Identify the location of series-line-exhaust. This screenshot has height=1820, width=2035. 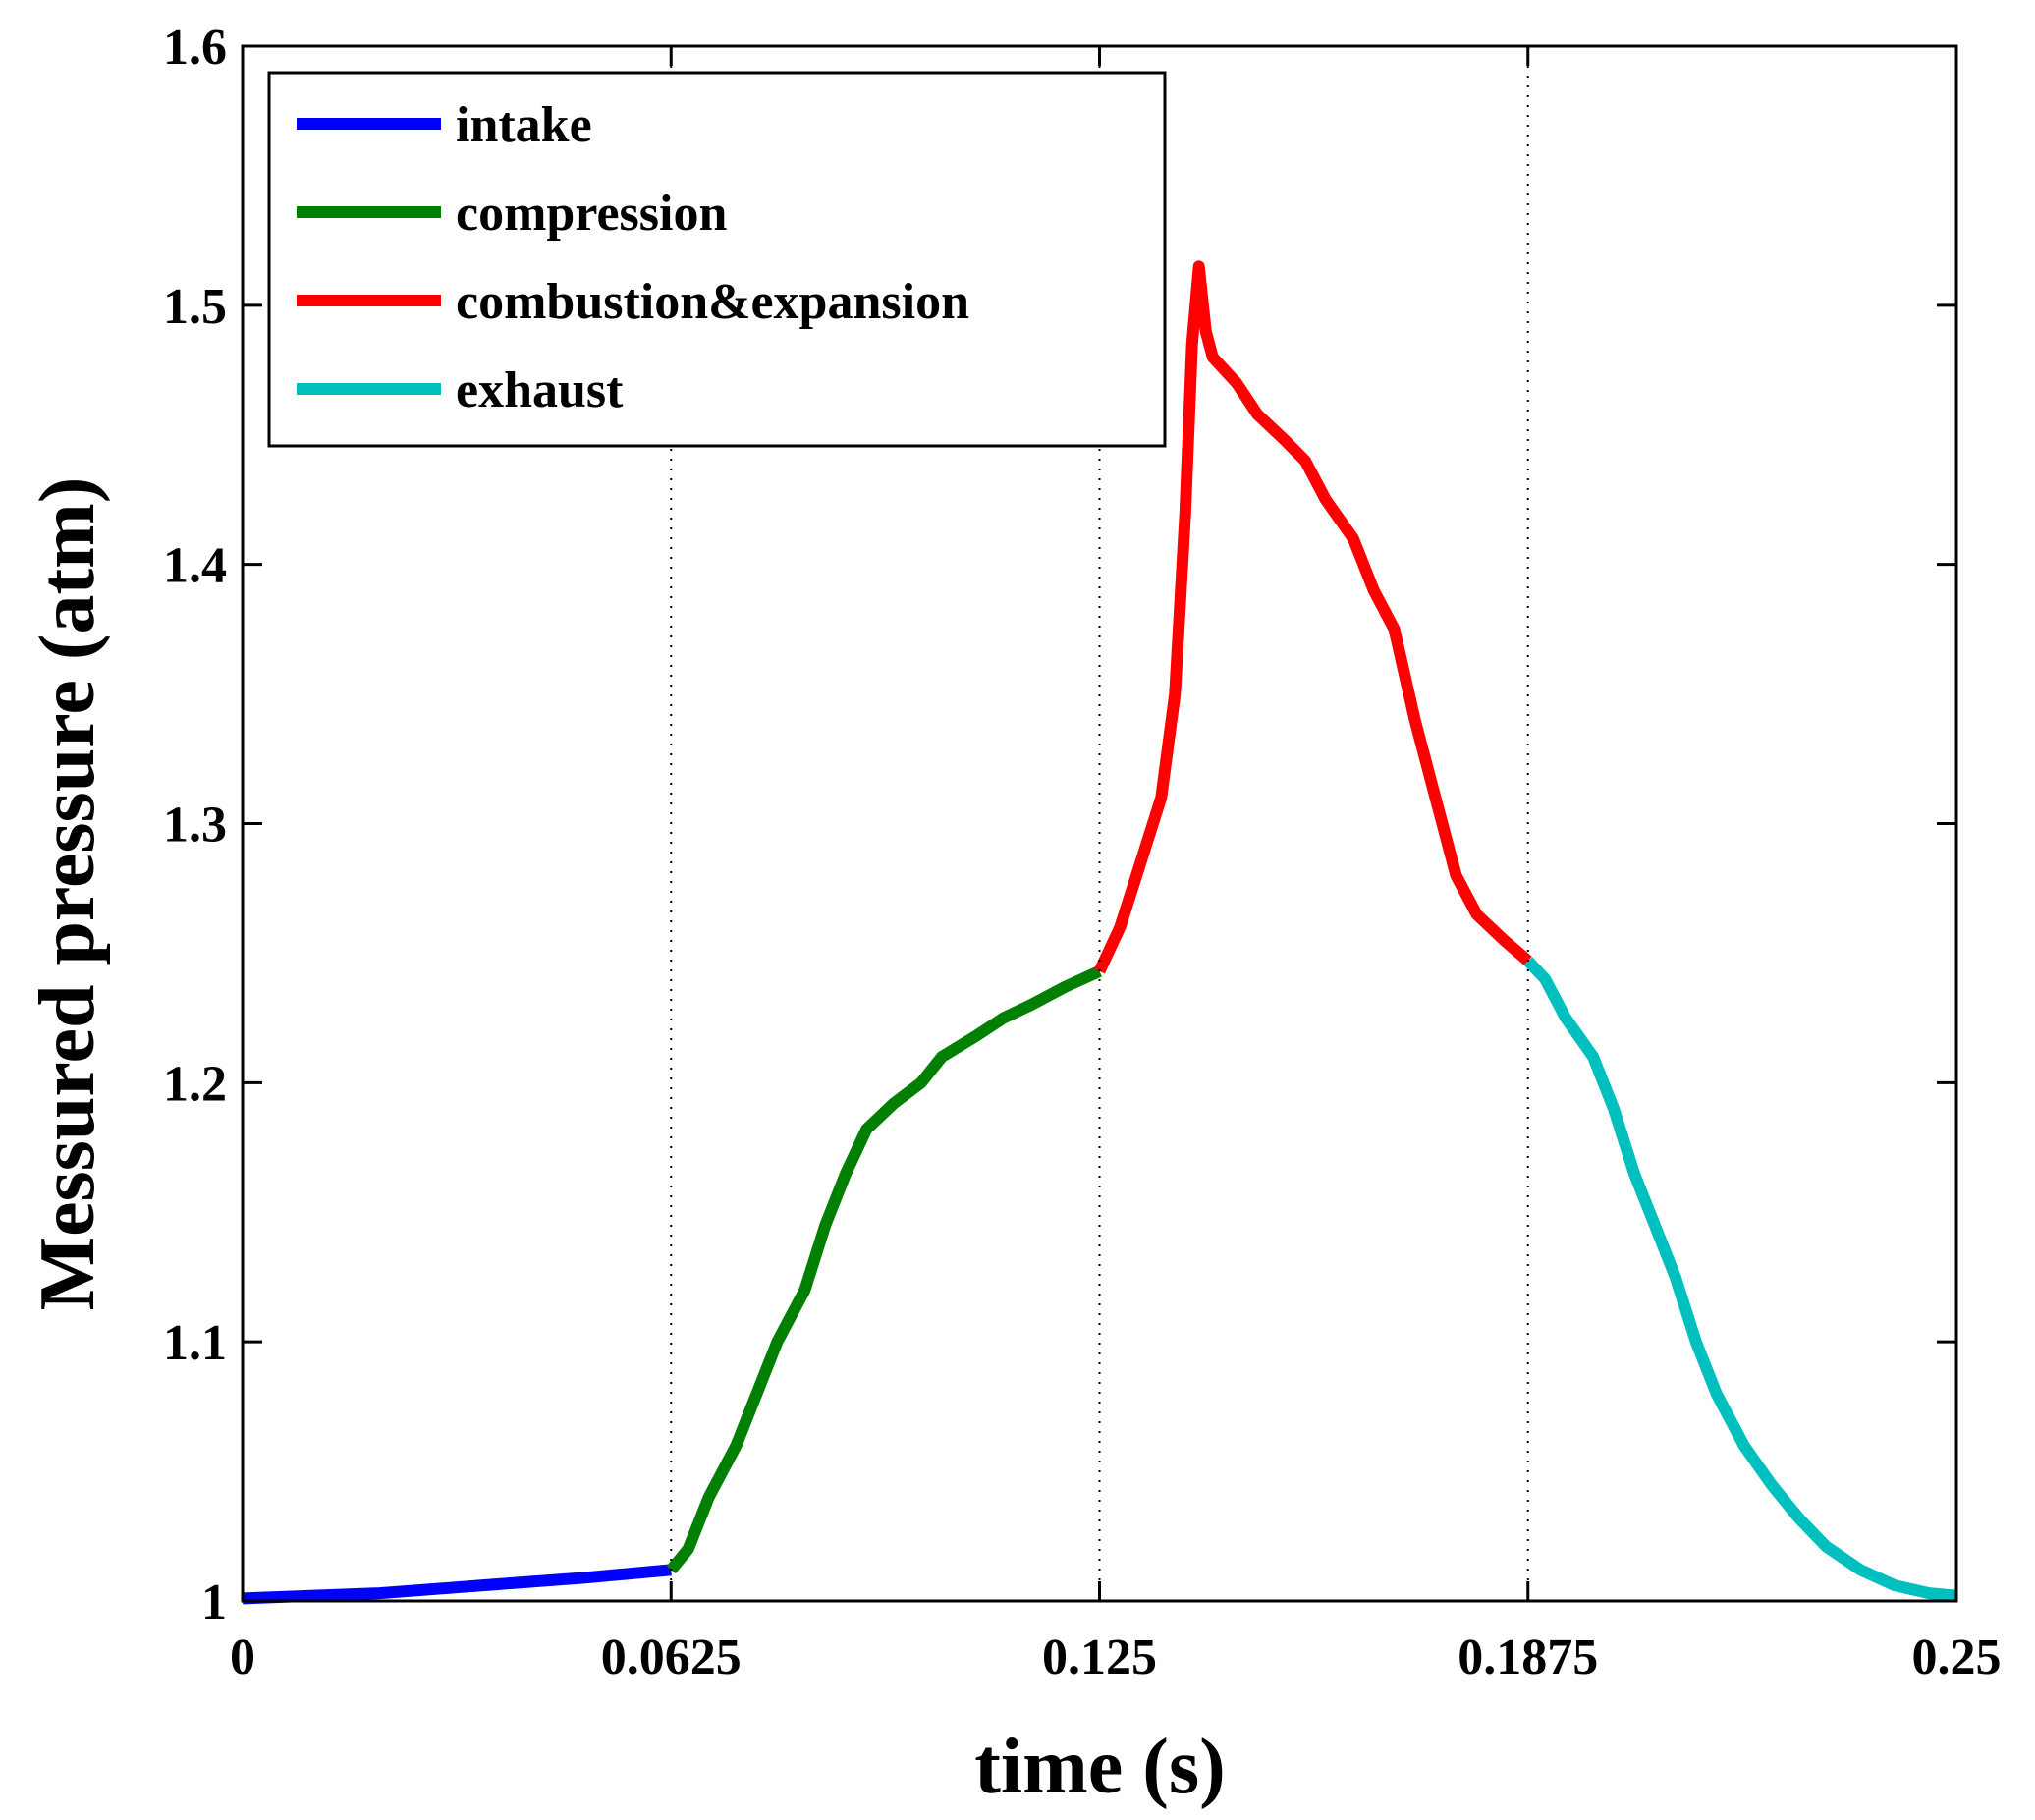
(1740, 1279).